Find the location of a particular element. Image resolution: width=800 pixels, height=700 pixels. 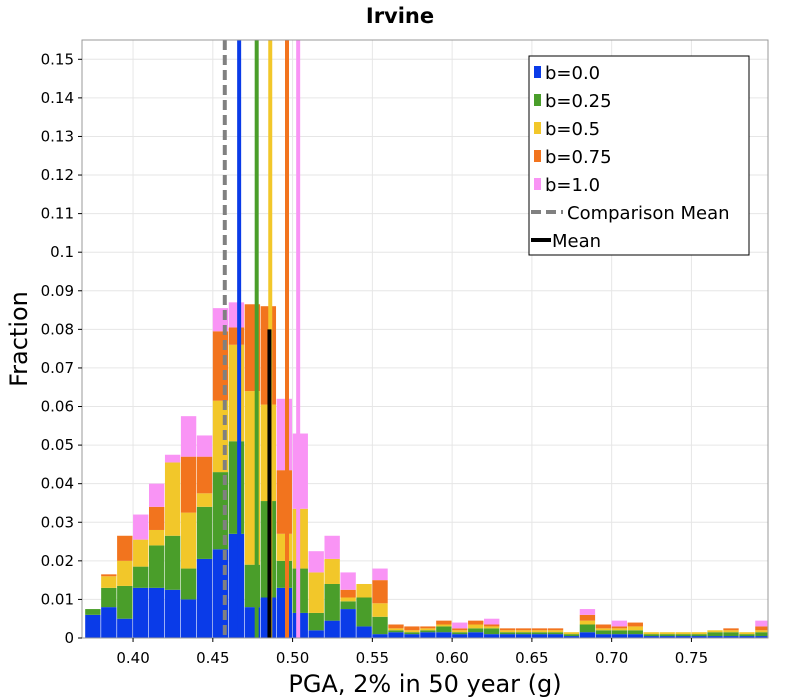

chart-title: Irvine is located at coordinates (400, 16).